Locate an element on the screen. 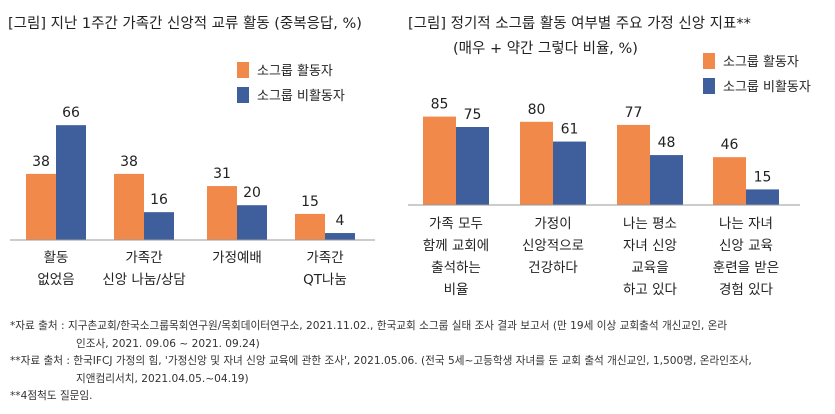 The width and height of the screenshot is (835, 414). category-label: 신앙 교육 is located at coordinates (746, 246).